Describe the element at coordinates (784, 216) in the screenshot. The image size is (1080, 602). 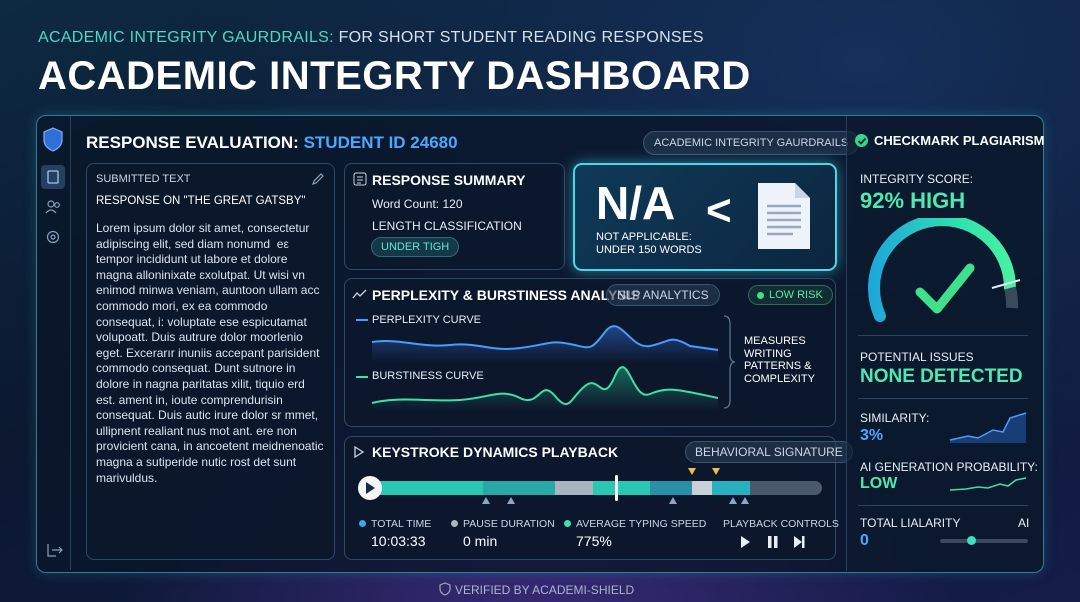
I see `document-icon` at that location.